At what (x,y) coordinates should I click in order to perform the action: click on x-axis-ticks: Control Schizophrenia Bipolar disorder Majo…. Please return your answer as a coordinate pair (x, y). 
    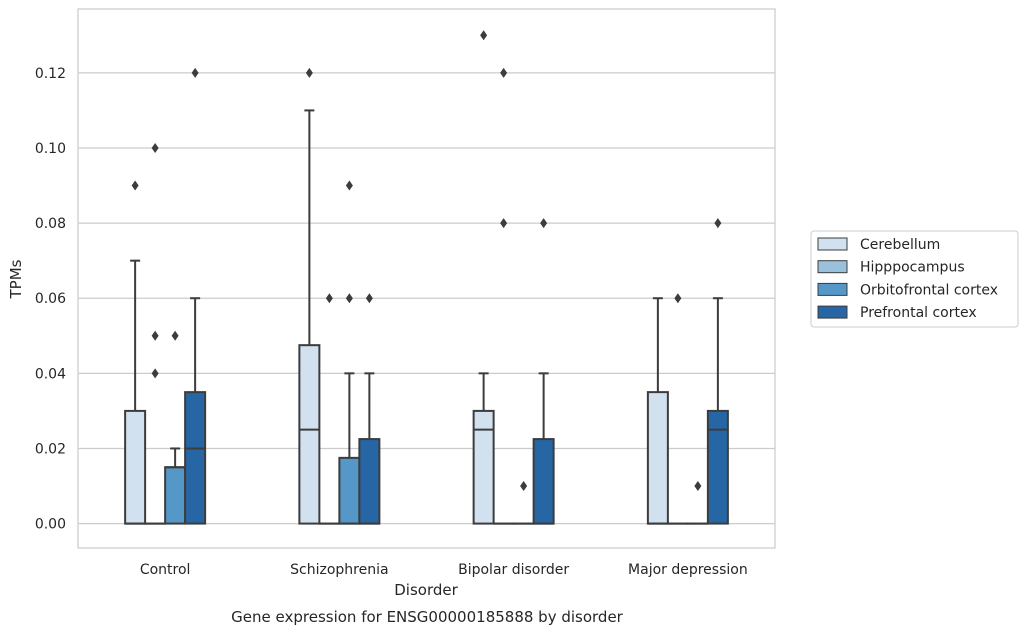
    Looking at the image, I should click on (444, 570).